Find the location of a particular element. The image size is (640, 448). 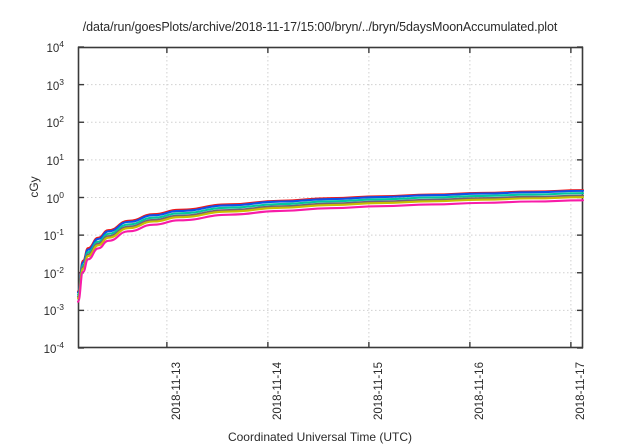

y-tick-label: 10⁻⁴ is located at coordinates (53, 348).